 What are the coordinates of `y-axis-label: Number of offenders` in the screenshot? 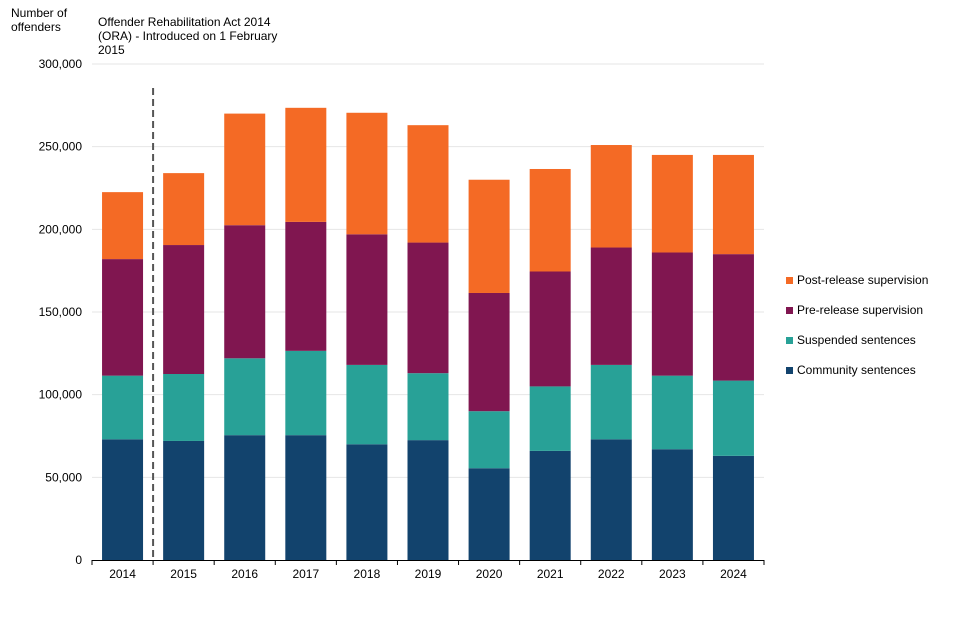 It's located at (39, 20).